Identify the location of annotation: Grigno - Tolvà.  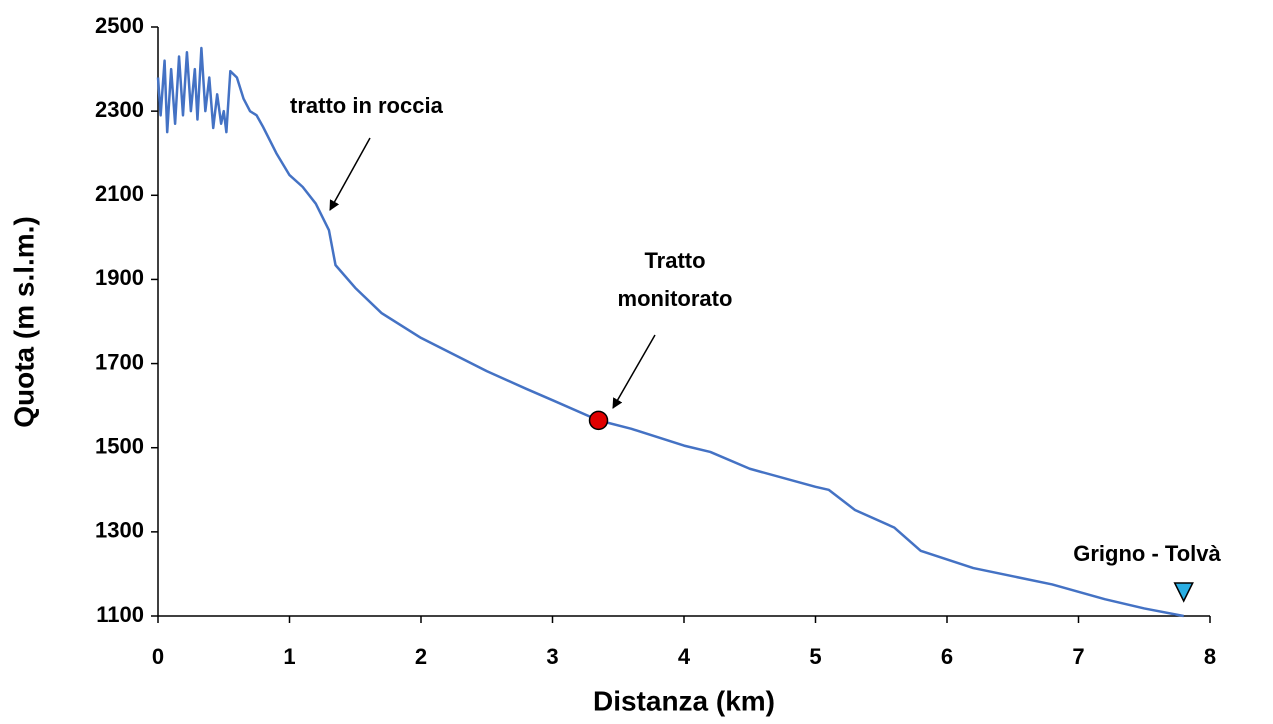
(1147, 553).